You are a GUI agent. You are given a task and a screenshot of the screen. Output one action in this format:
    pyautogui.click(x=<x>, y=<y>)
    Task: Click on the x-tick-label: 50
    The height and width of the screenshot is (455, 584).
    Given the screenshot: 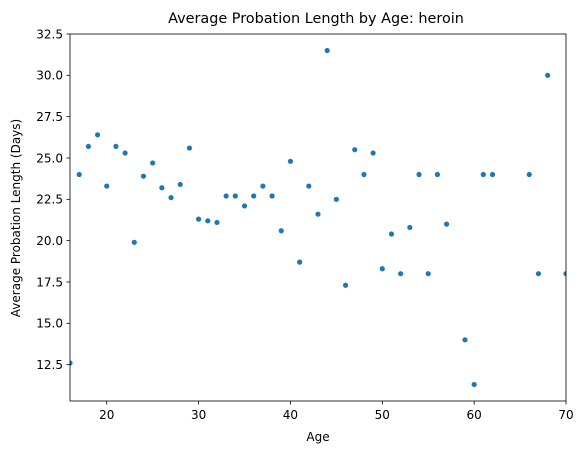 What is the action you would take?
    pyautogui.click(x=382, y=415)
    